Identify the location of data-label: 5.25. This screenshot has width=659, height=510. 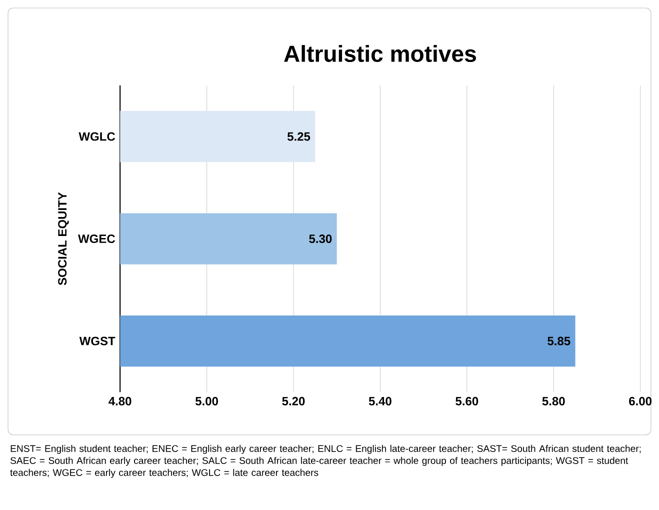
(298, 136).